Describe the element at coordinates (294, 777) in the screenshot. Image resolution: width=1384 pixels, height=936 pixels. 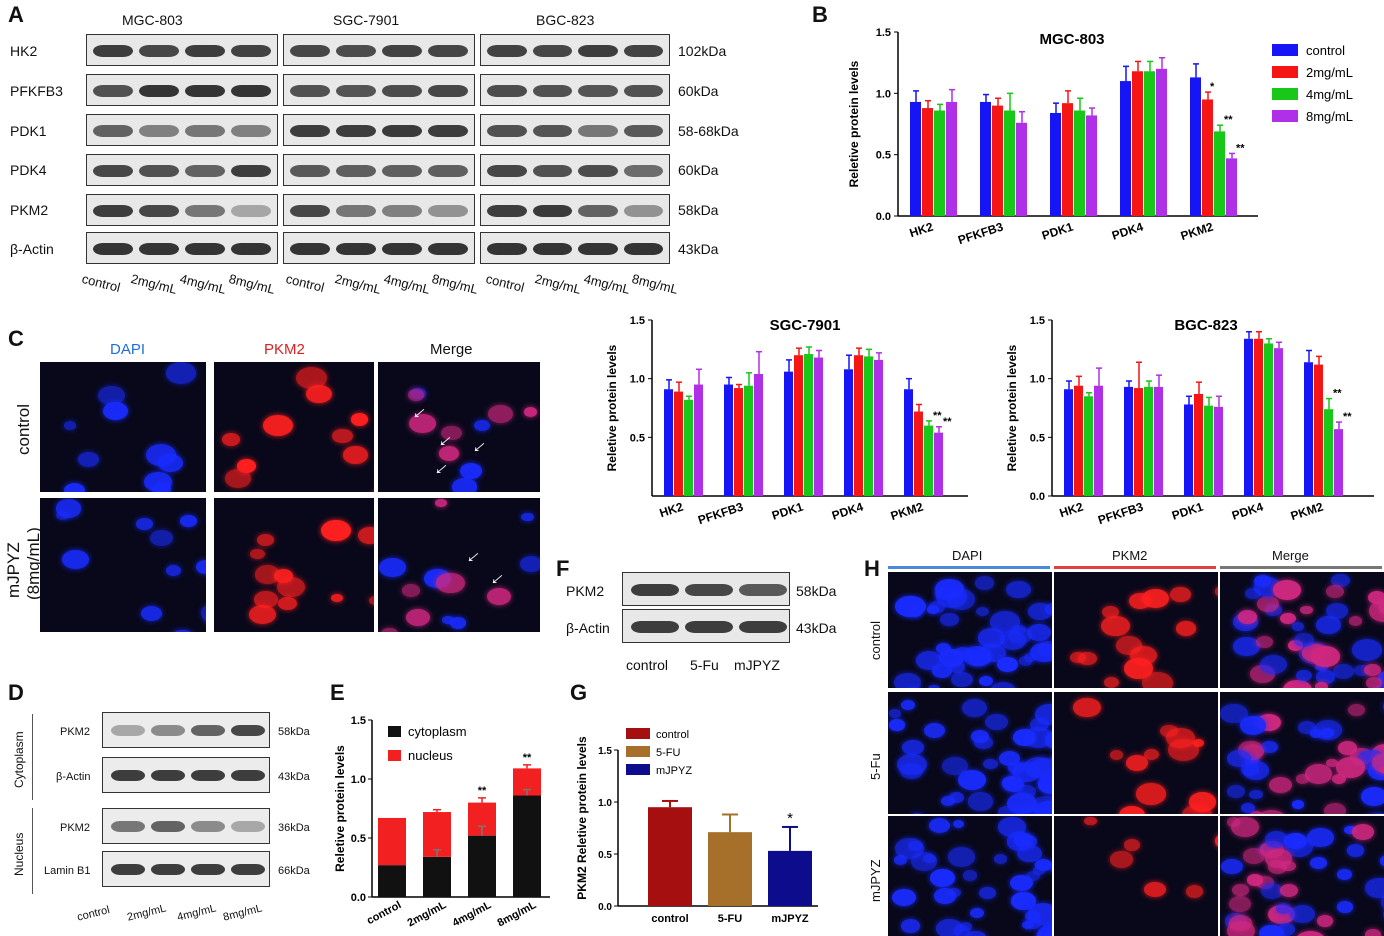
I see `kda-label: 43kDa` at that location.